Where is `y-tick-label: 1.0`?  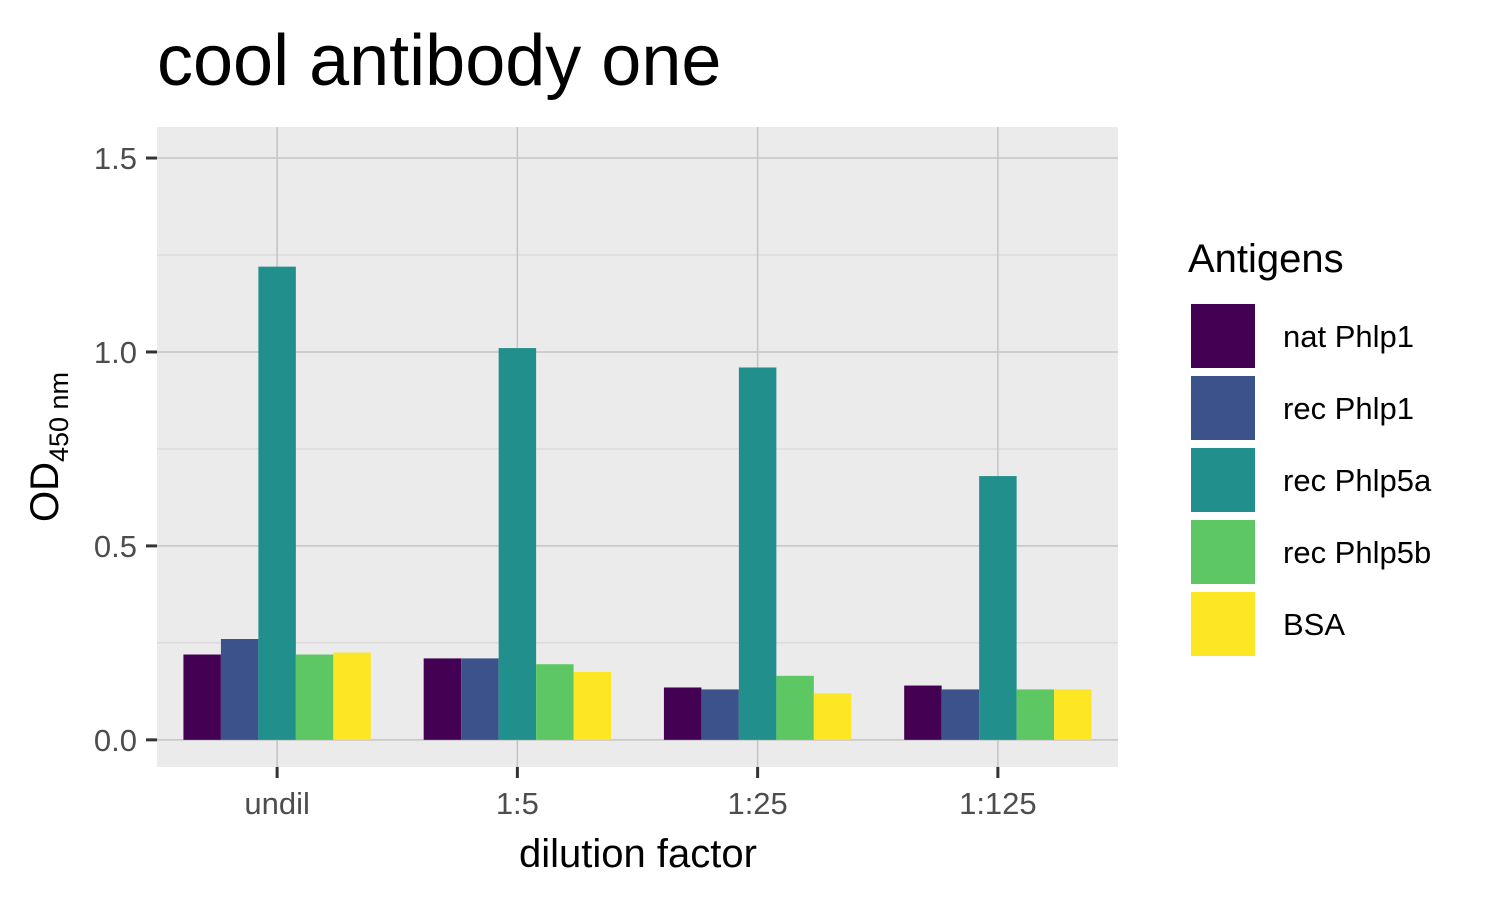 y-tick-label: 1.0 is located at coordinates (115, 352).